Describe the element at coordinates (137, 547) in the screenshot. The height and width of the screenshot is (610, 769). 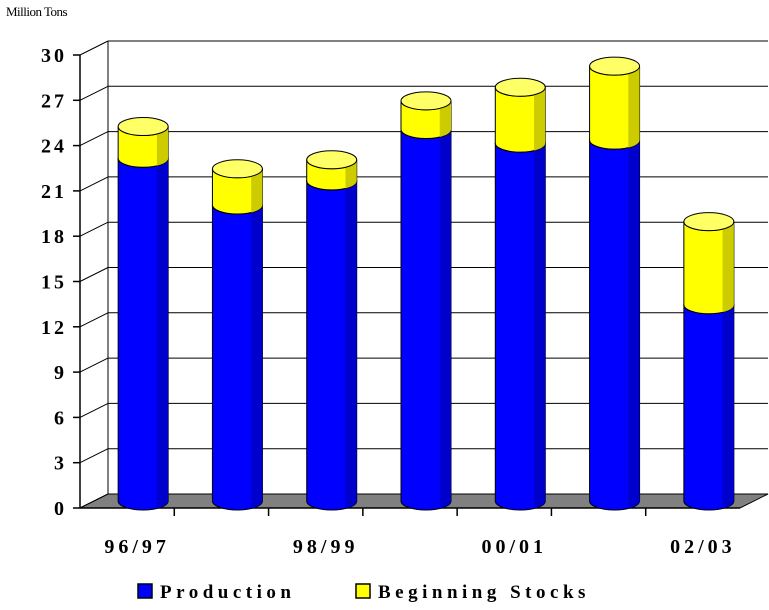
I see `x-tick-label: 96/97` at that location.